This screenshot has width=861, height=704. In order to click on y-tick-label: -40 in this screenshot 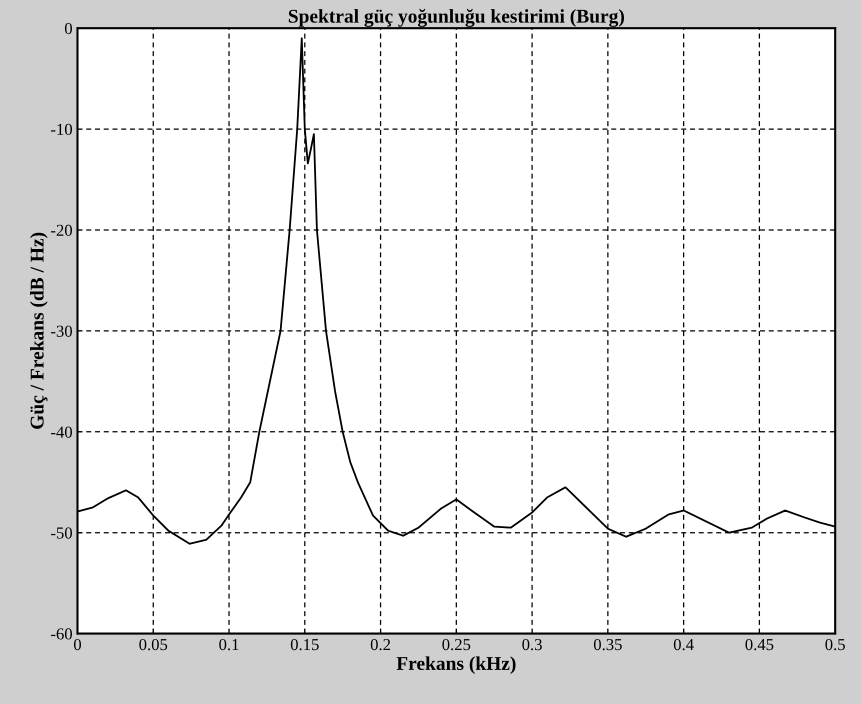, I will do `click(61, 432)`.